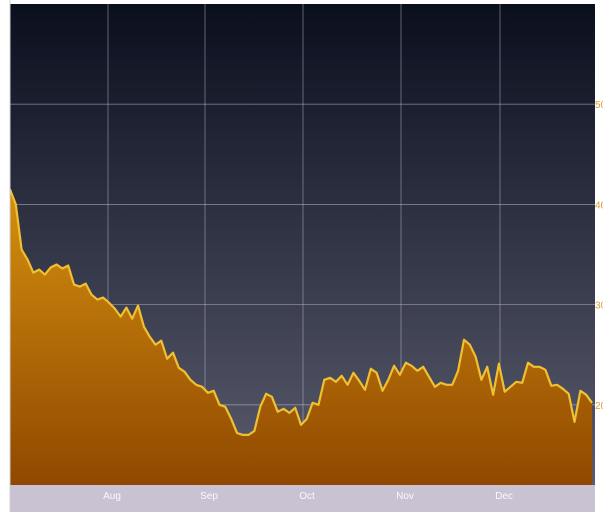 The height and width of the screenshot is (516, 603). Describe the element at coordinates (599, 205) in the screenshot. I see `y-tick-label: 40` at that location.